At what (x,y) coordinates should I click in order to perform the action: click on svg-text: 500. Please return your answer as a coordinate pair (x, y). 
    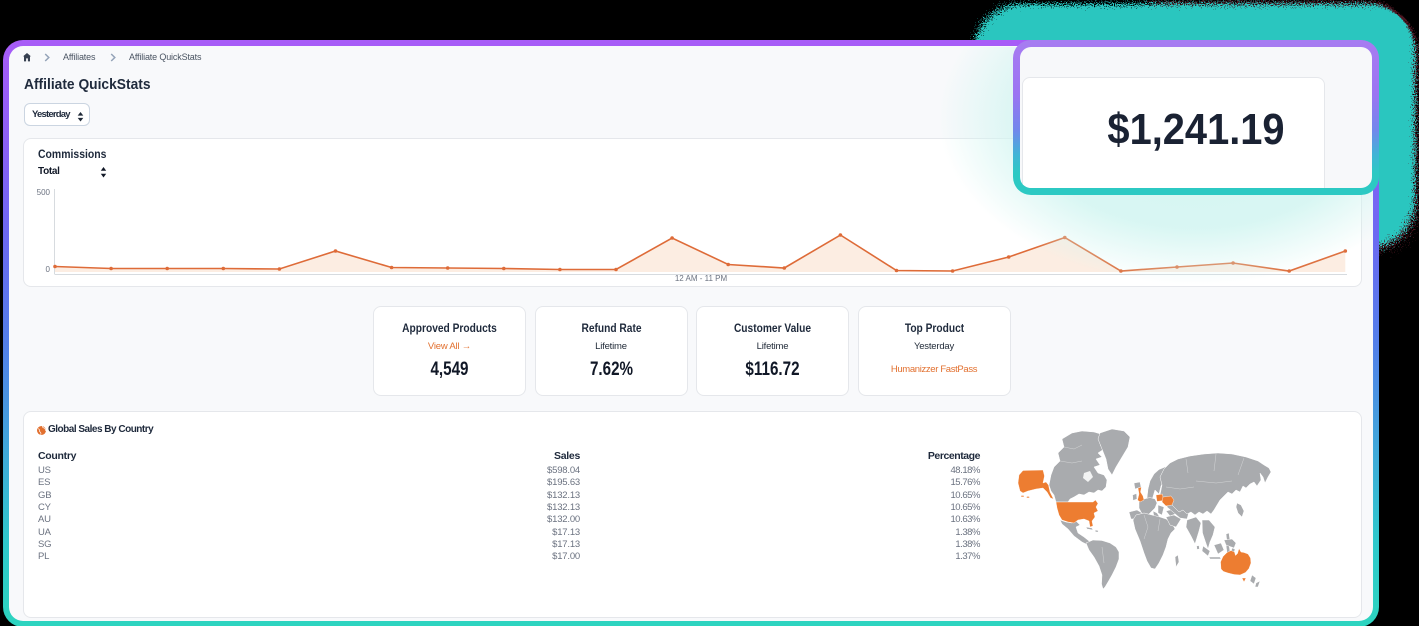
    Looking at the image, I should click on (44, 192).